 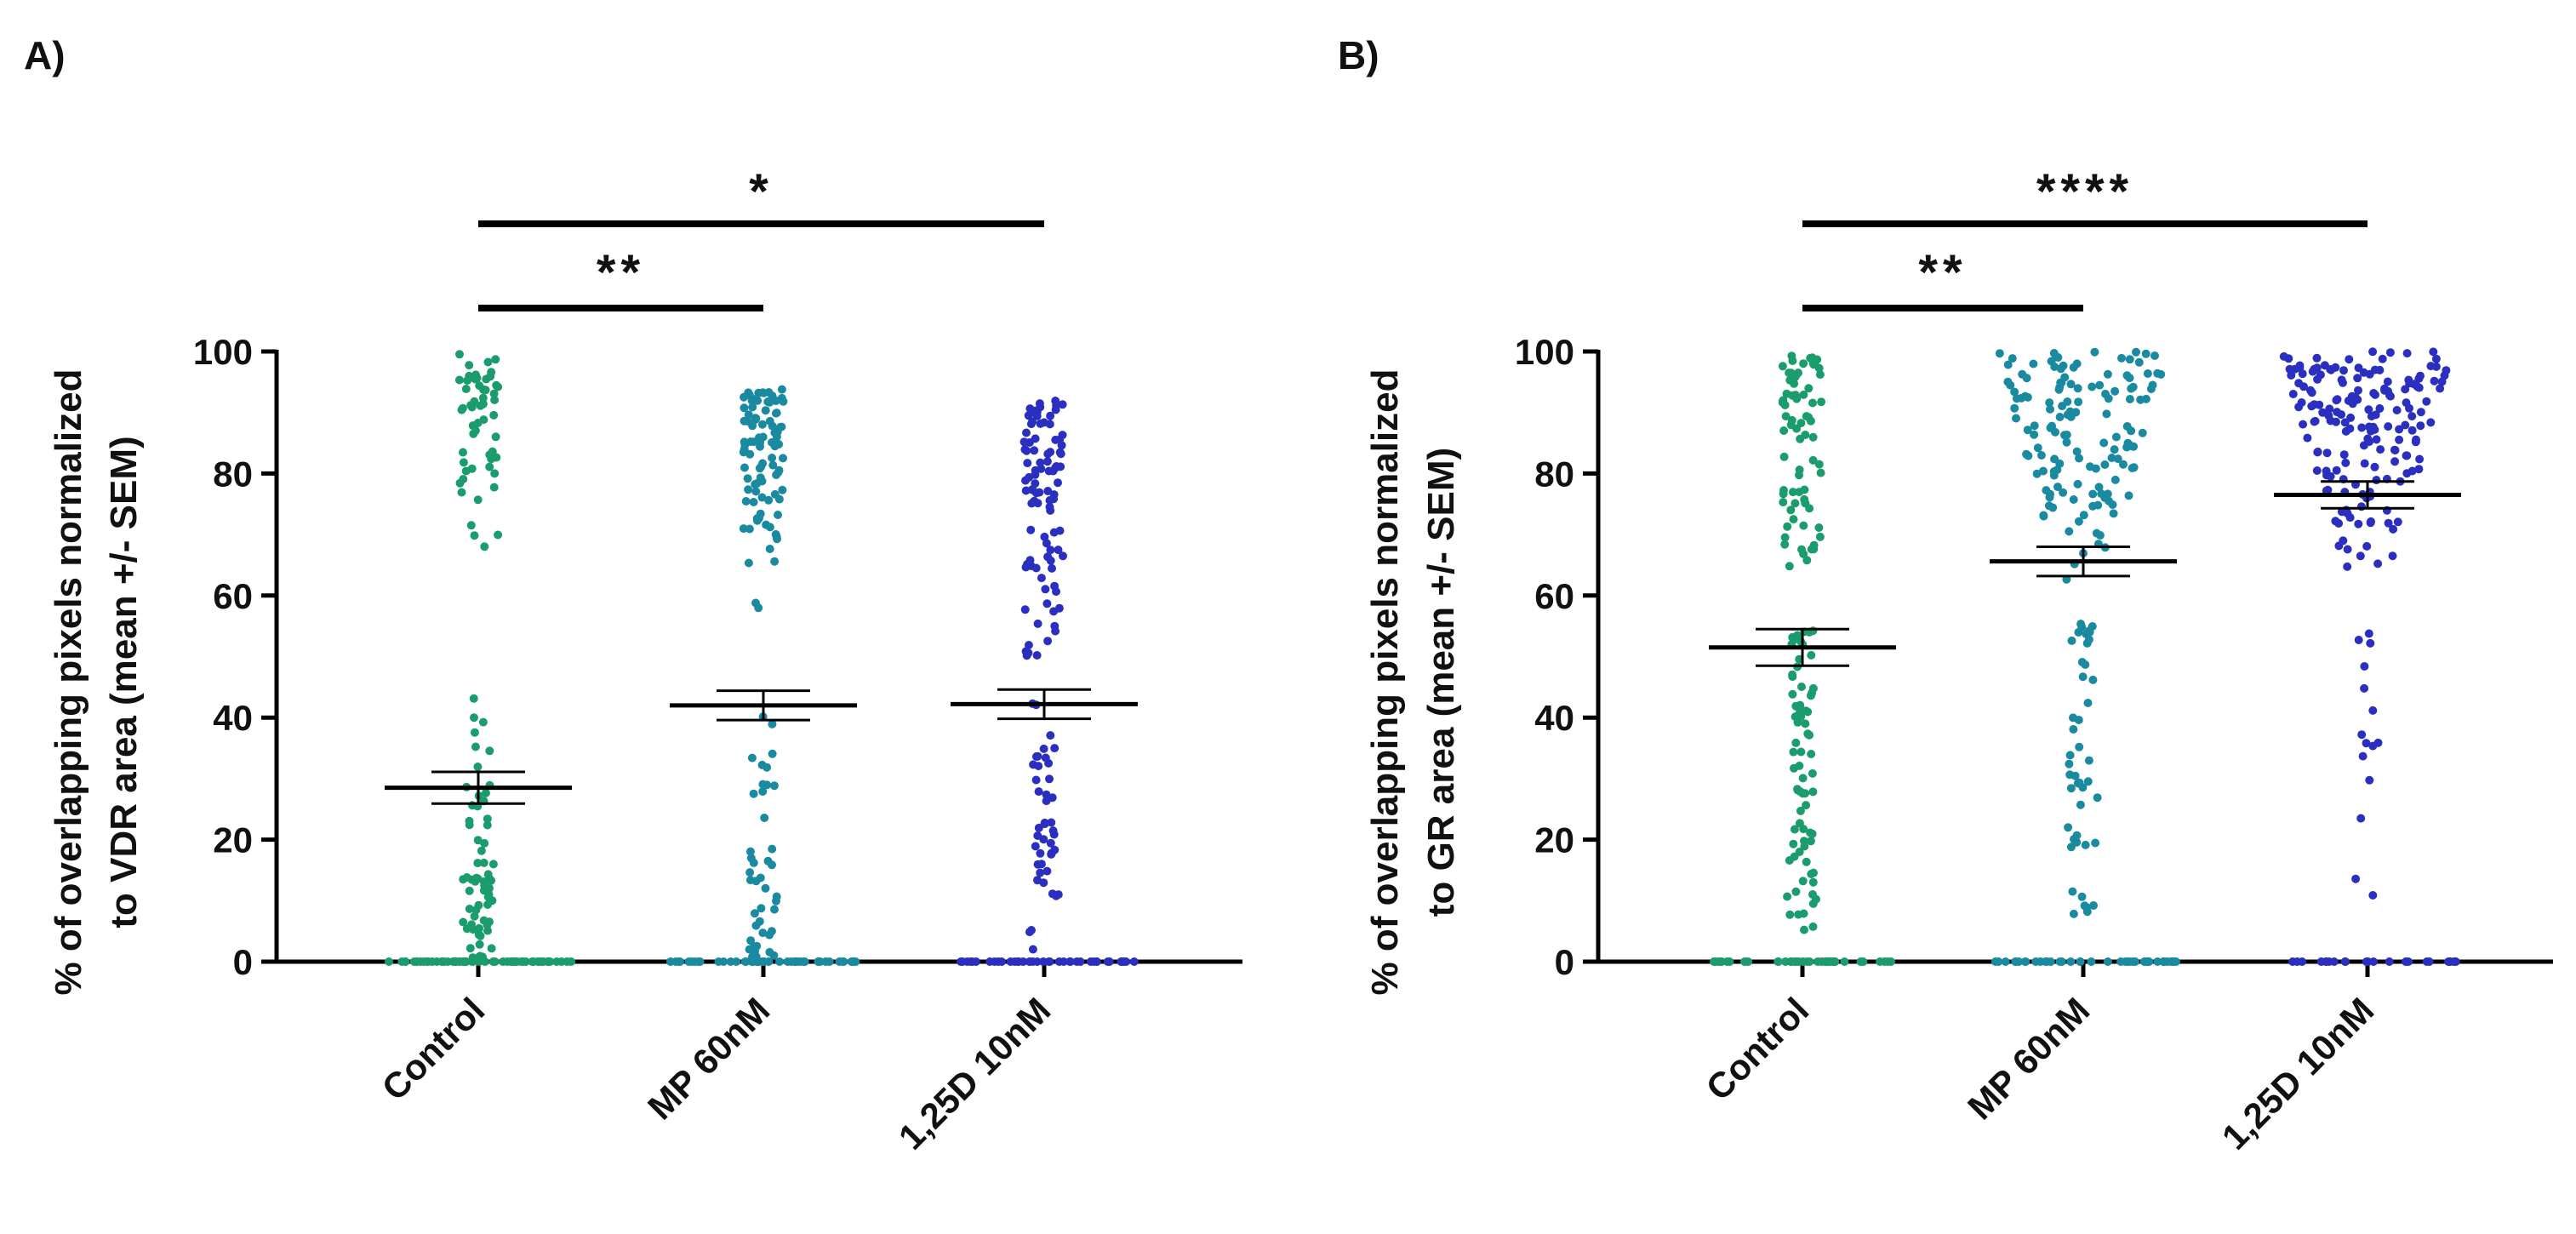 What do you see at coordinates (1554, 840) in the screenshot?
I see `y-tick-label: 20` at bounding box center [1554, 840].